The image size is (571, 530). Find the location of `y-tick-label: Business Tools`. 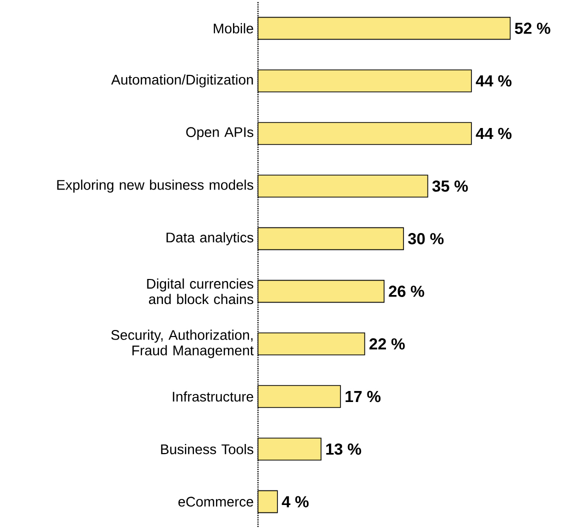

y-tick-label: Business Tools is located at coordinates (207, 449).